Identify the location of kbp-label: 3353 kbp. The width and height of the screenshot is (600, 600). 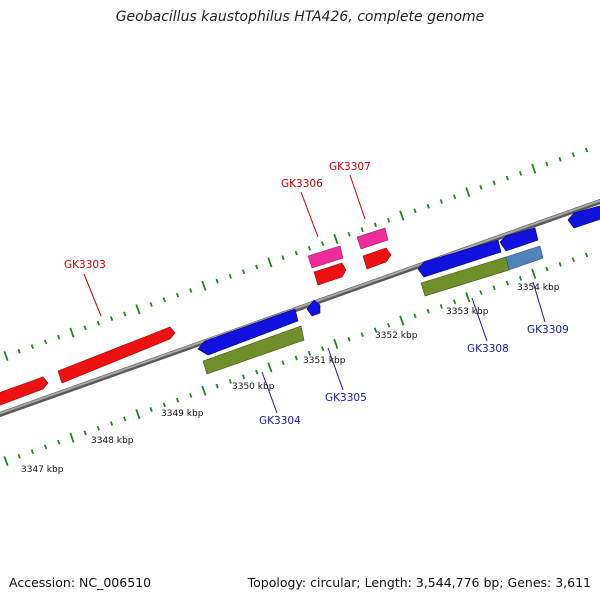
(467, 312).